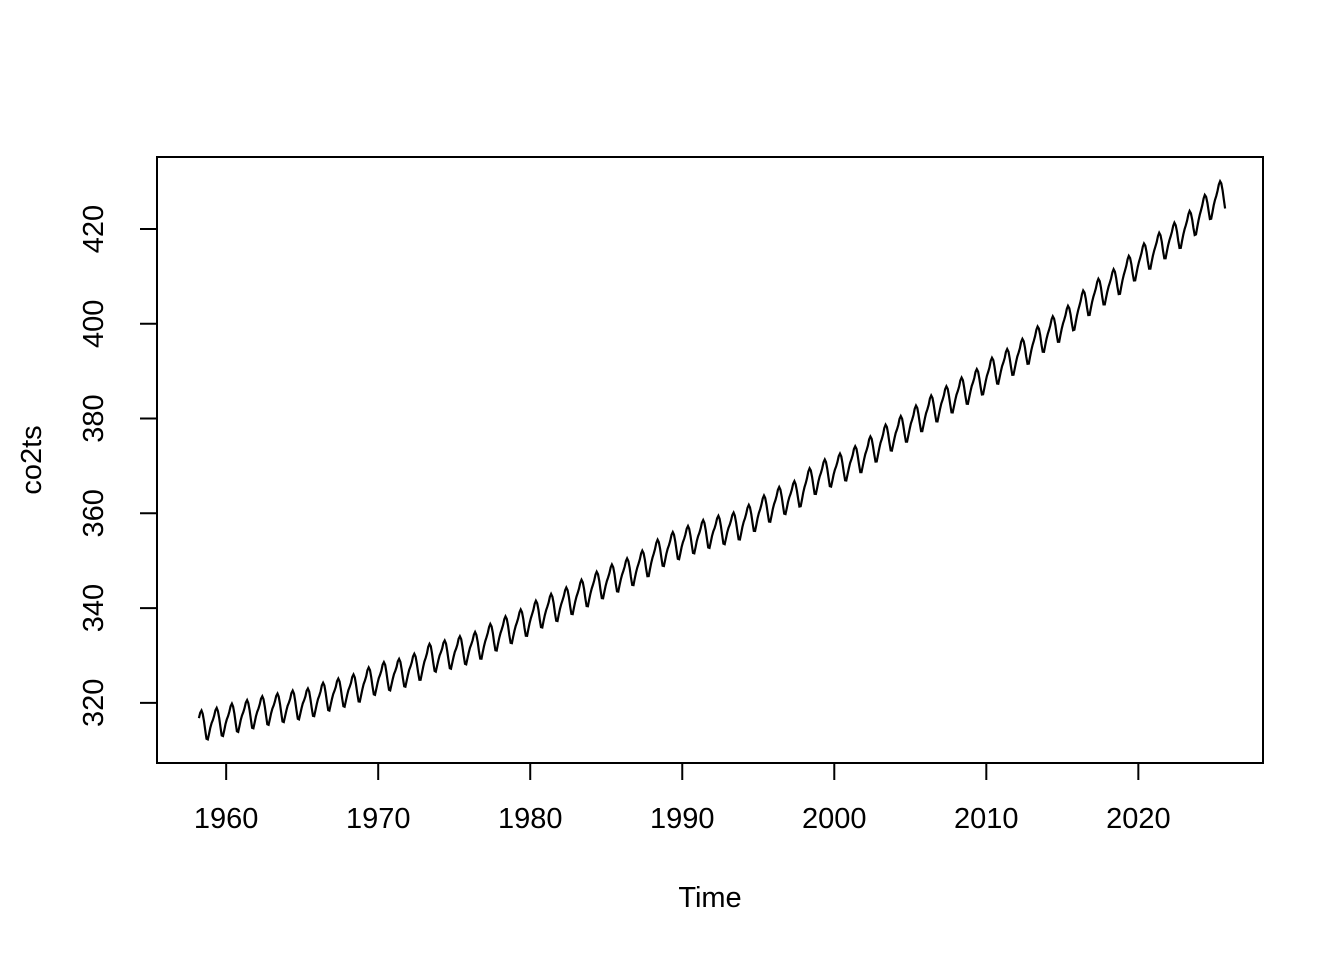 Image resolution: width=1344 pixels, height=965 pixels. What do you see at coordinates (94, 418) in the screenshot?
I see `y-tick-label: 380` at bounding box center [94, 418].